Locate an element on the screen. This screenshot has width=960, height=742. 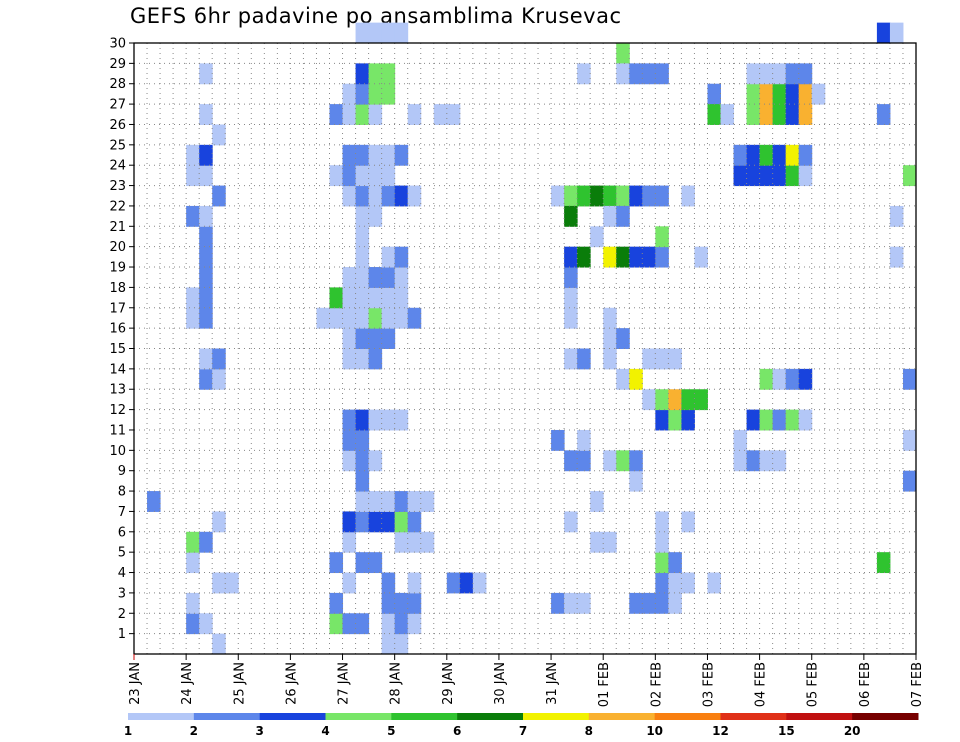
legend-label: 1 is located at coordinates (128, 731).